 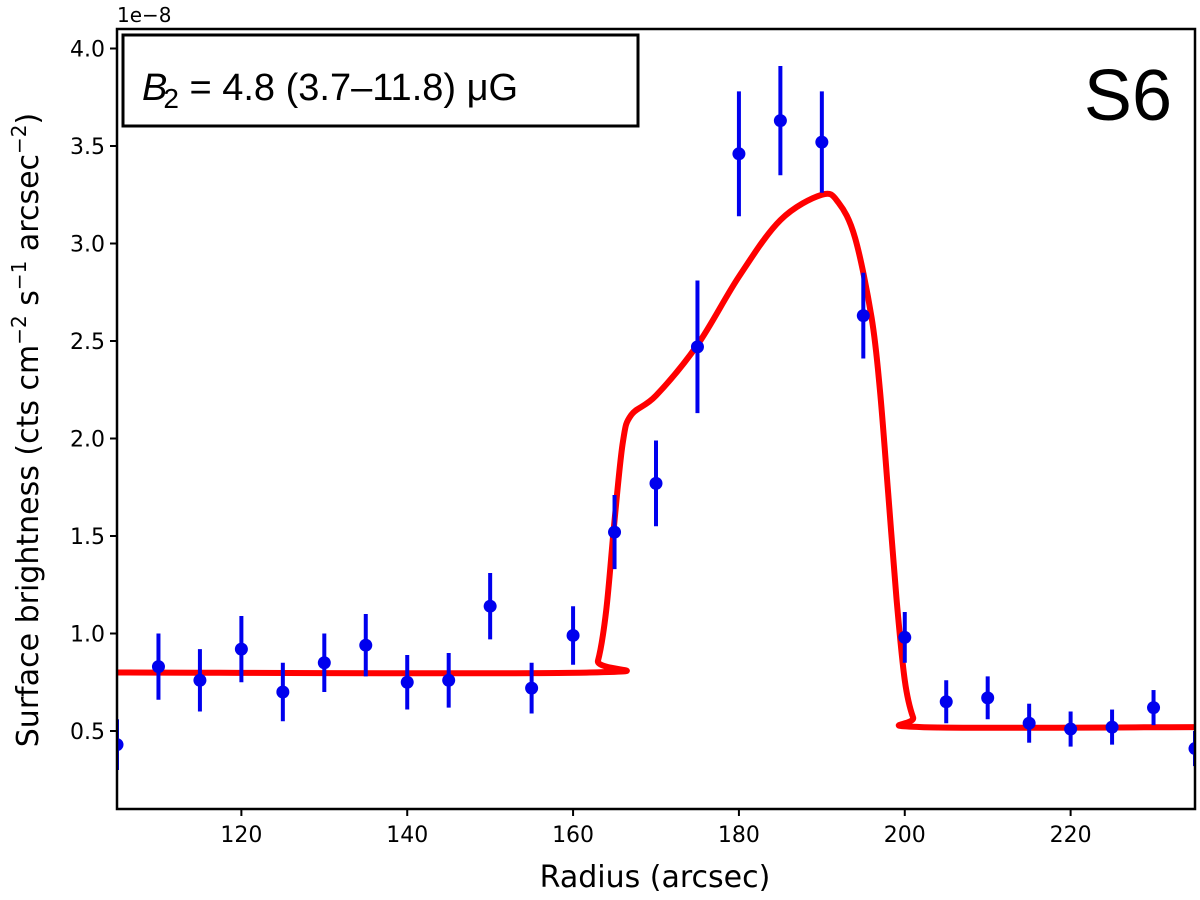 I want to click on y-tick-label: 1.5, so click(x=87, y=537).